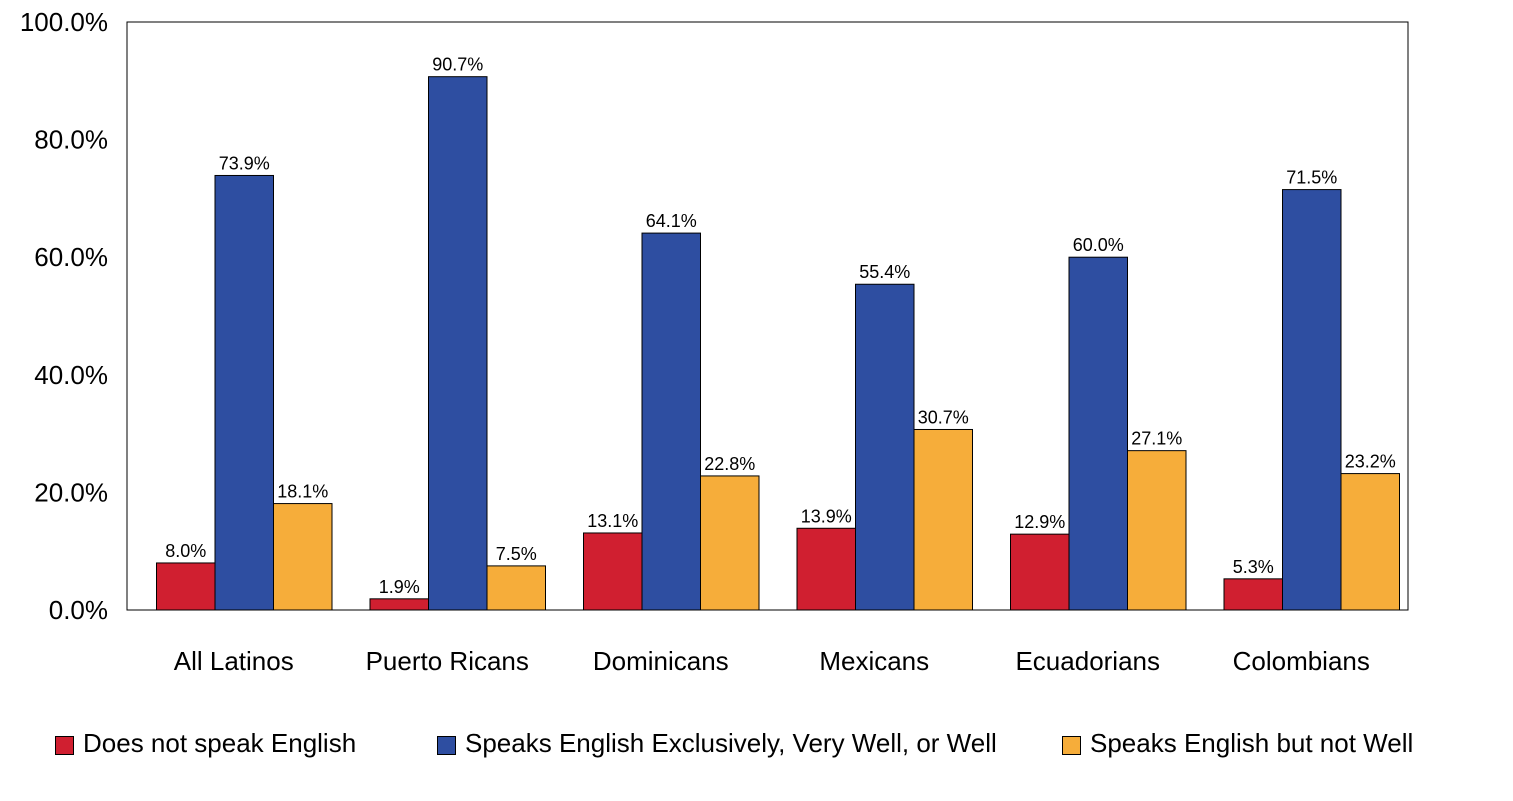 This screenshot has height=801, width=1513. What do you see at coordinates (1156, 439) in the screenshot?
I see `data-label: 27.1%` at bounding box center [1156, 439].